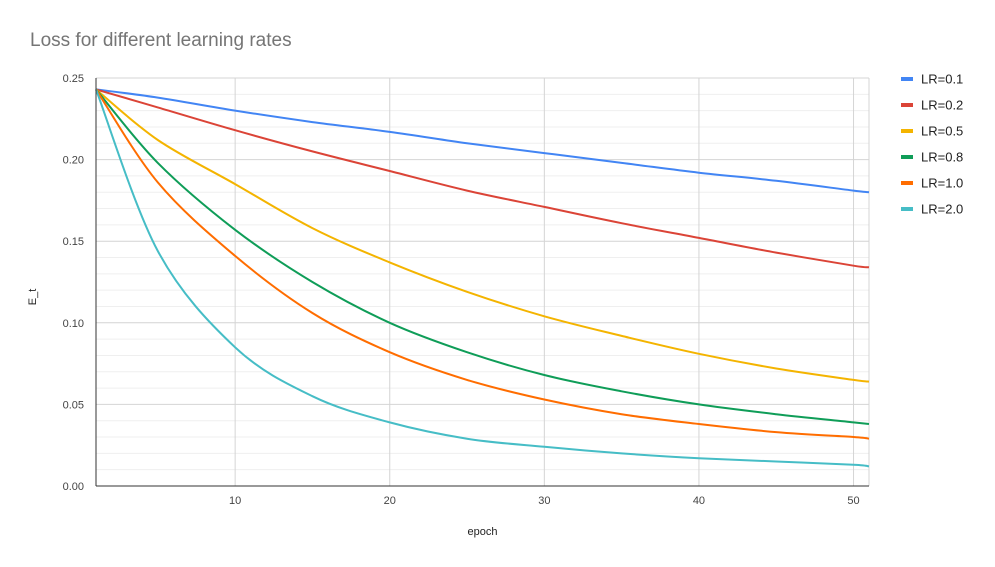 Image resolution: width=995 pixels, height=567 pixels. I want to click on x-axis-ticks: 10 20 30 40 50, so click(544, 501).